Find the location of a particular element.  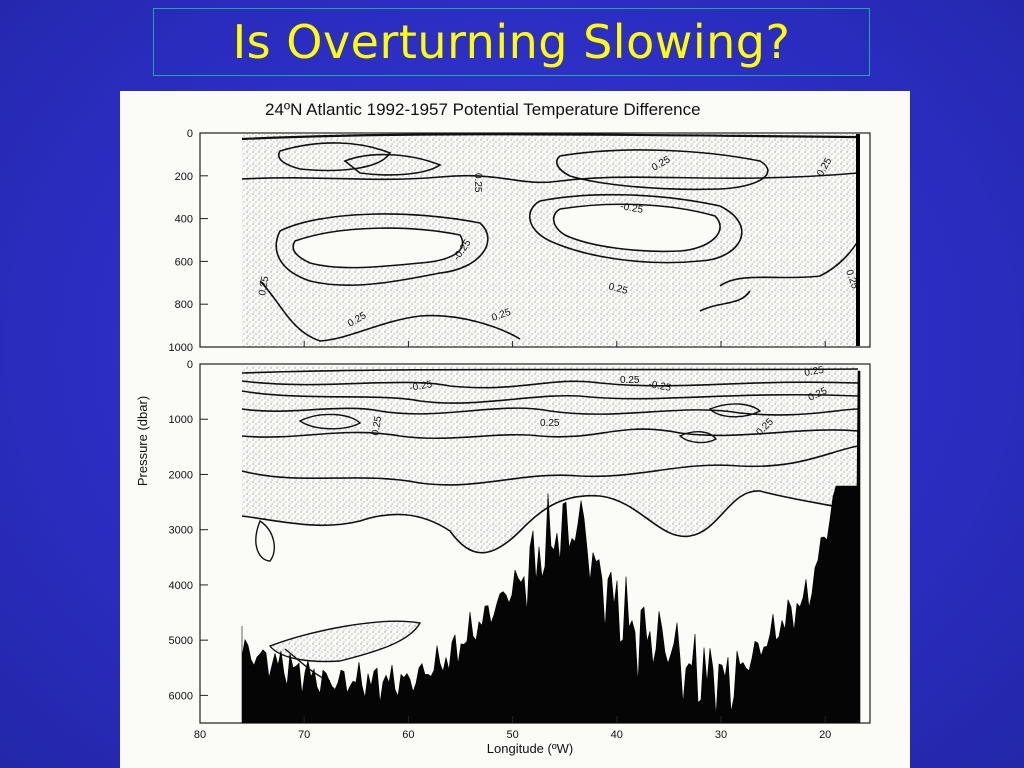

upper-y-tick-label: 1000 is located at coordinates (181, 348).